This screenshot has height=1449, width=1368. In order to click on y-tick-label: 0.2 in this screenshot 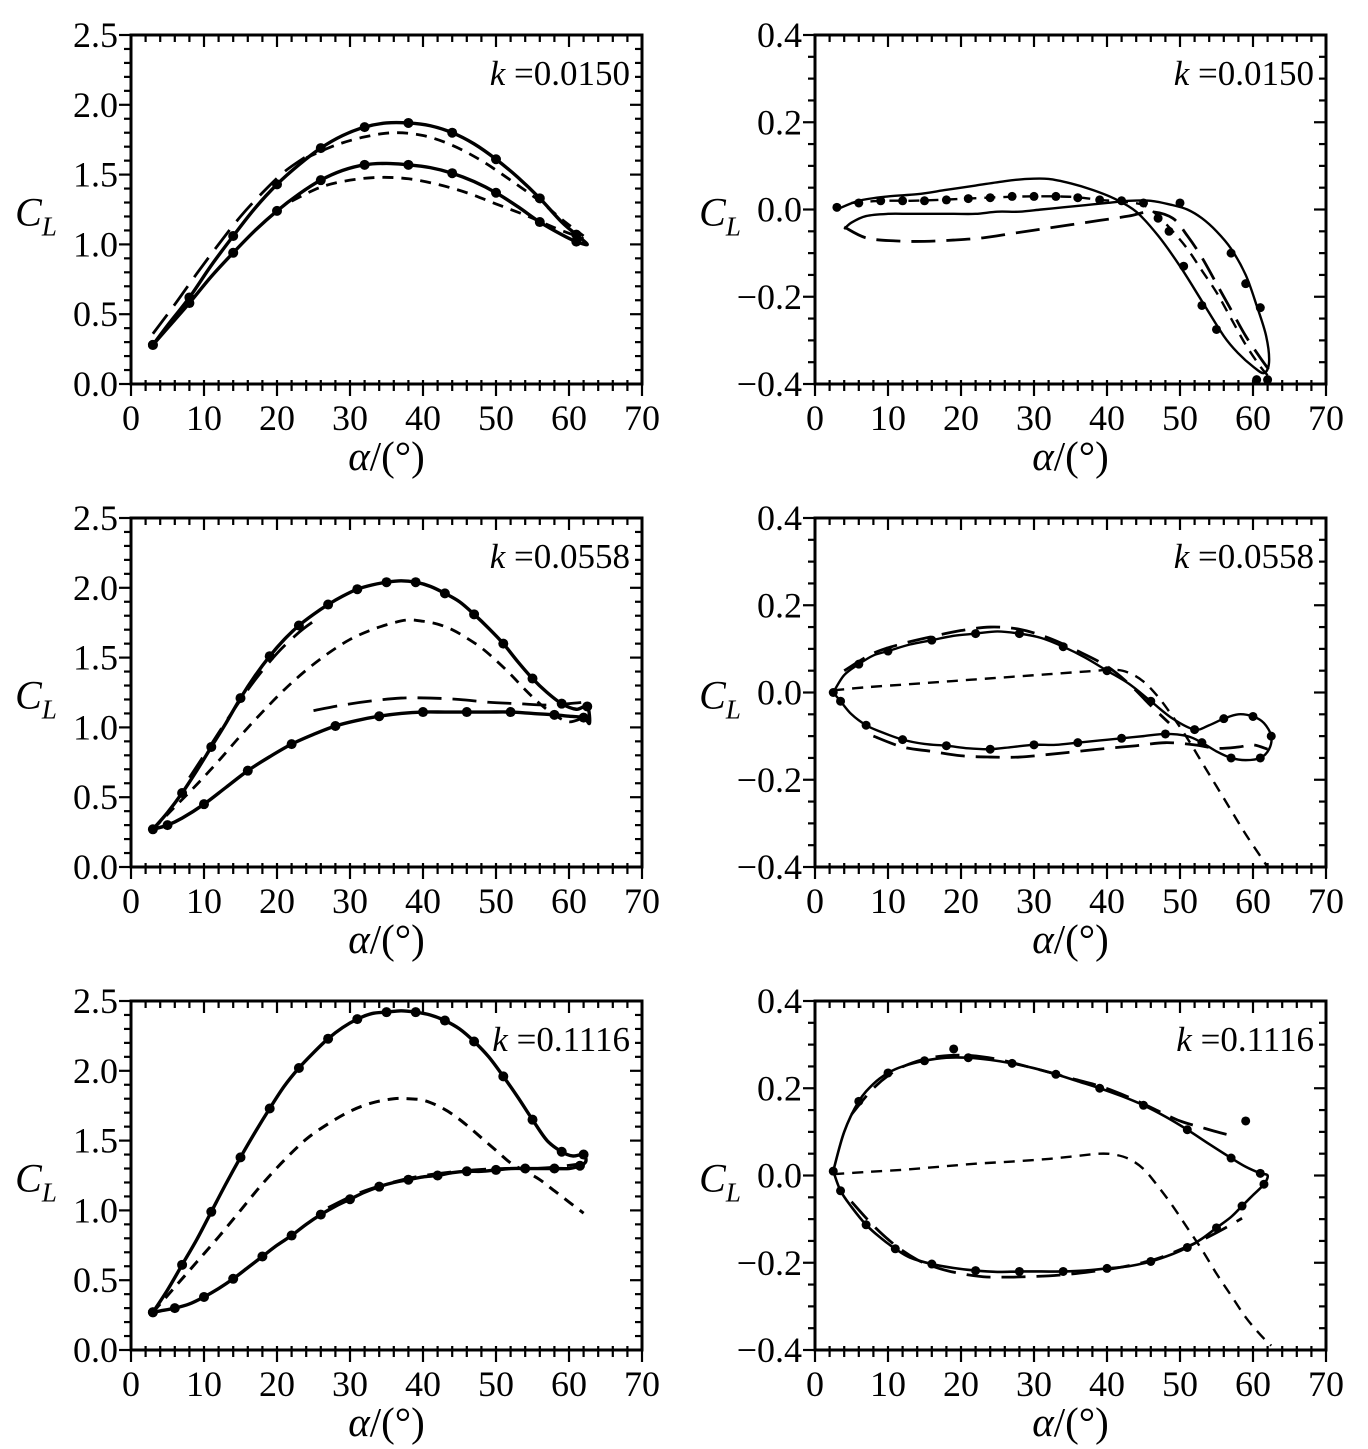, I will do `click(779, 1088)`.